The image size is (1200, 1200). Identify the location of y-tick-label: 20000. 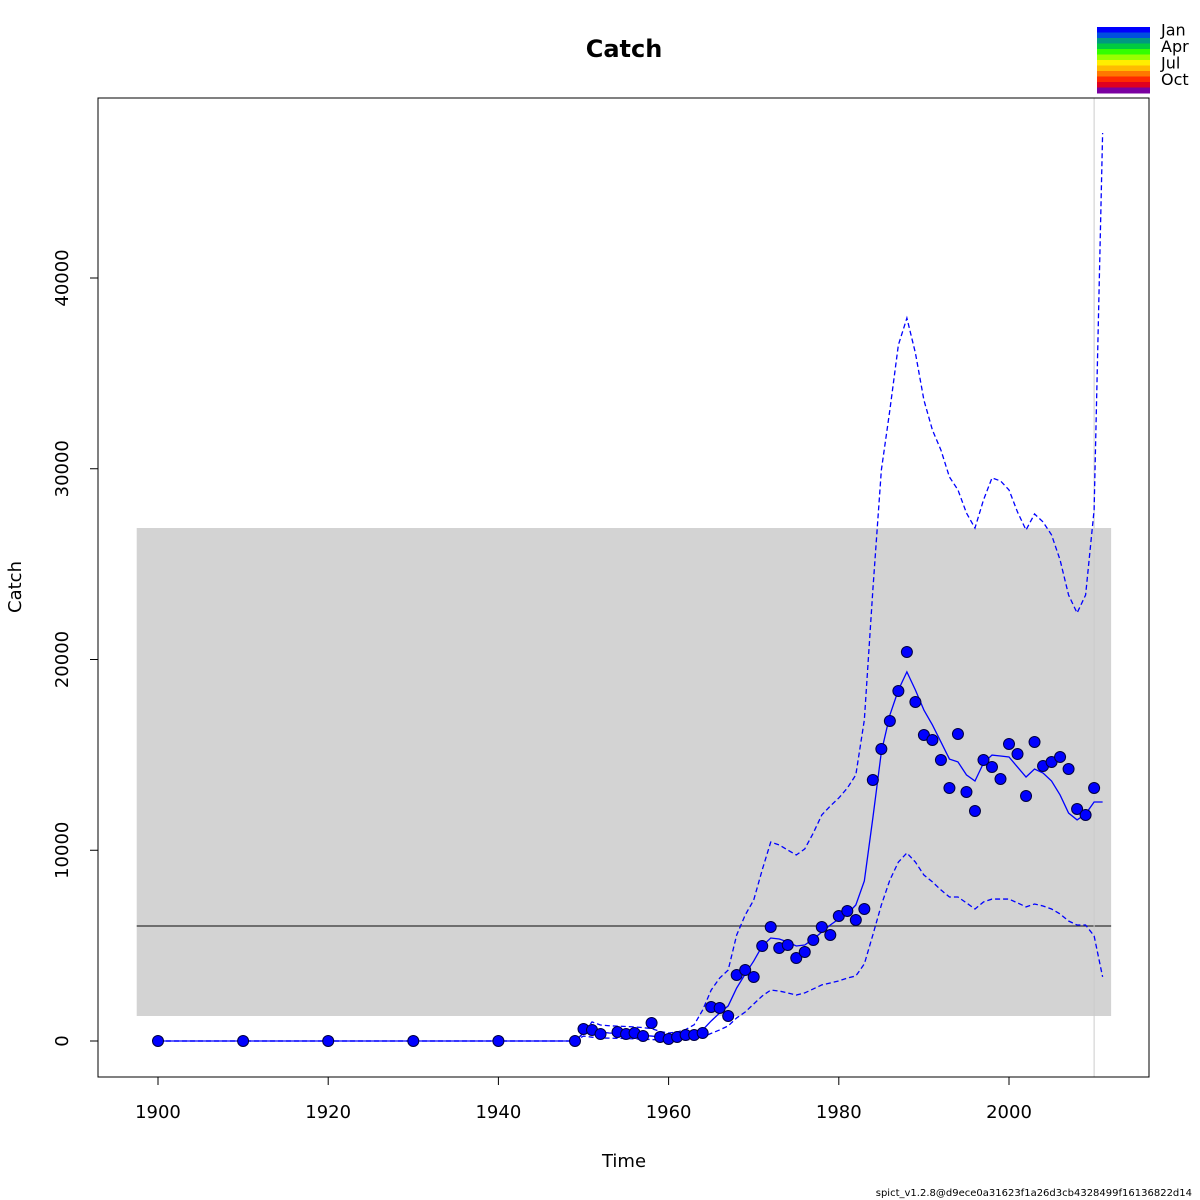
(62, 659).